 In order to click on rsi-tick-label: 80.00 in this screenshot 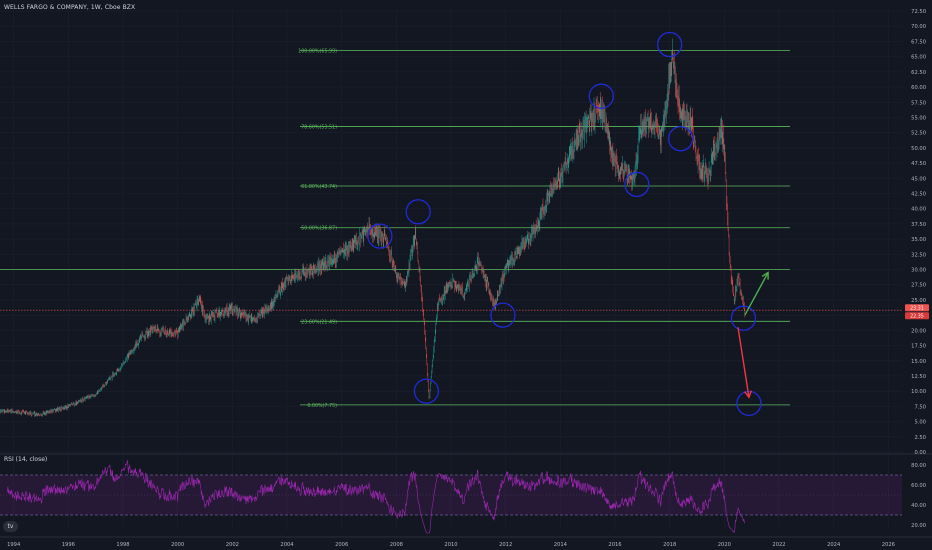, I will do `click(918, 466)`.